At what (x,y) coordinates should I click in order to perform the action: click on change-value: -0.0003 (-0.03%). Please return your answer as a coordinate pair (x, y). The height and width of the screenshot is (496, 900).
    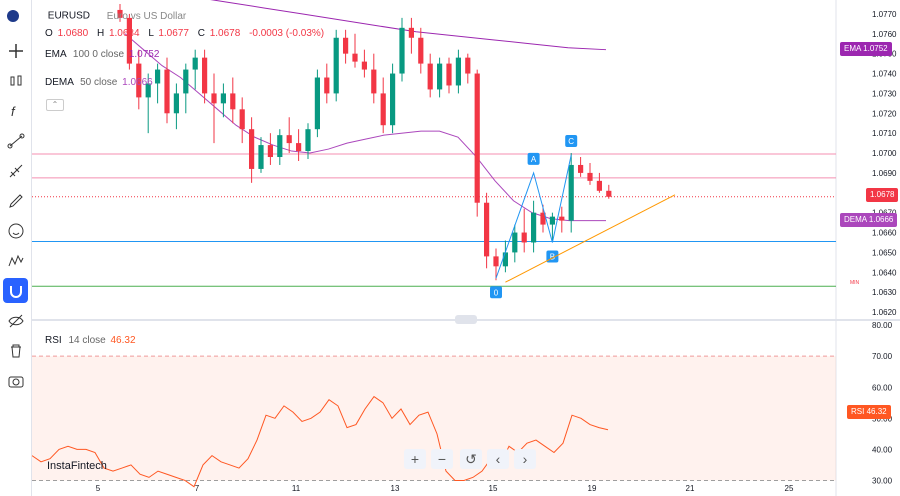
    Looking at the image, I should click on (287, 33).